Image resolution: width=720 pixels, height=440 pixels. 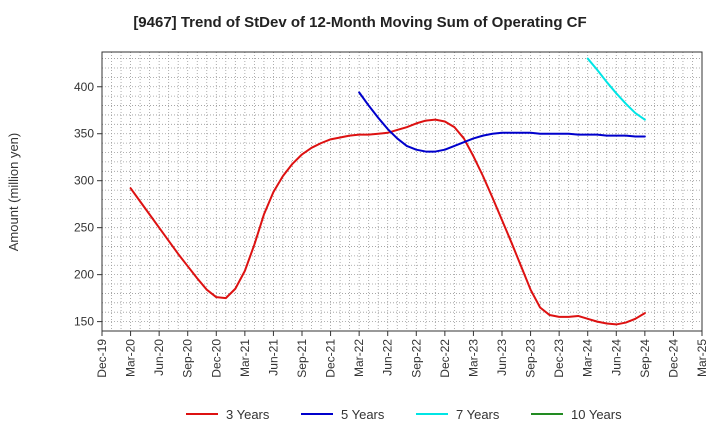 I want to click on x-tick-label: Dec-22, so click(x=445, y=358).